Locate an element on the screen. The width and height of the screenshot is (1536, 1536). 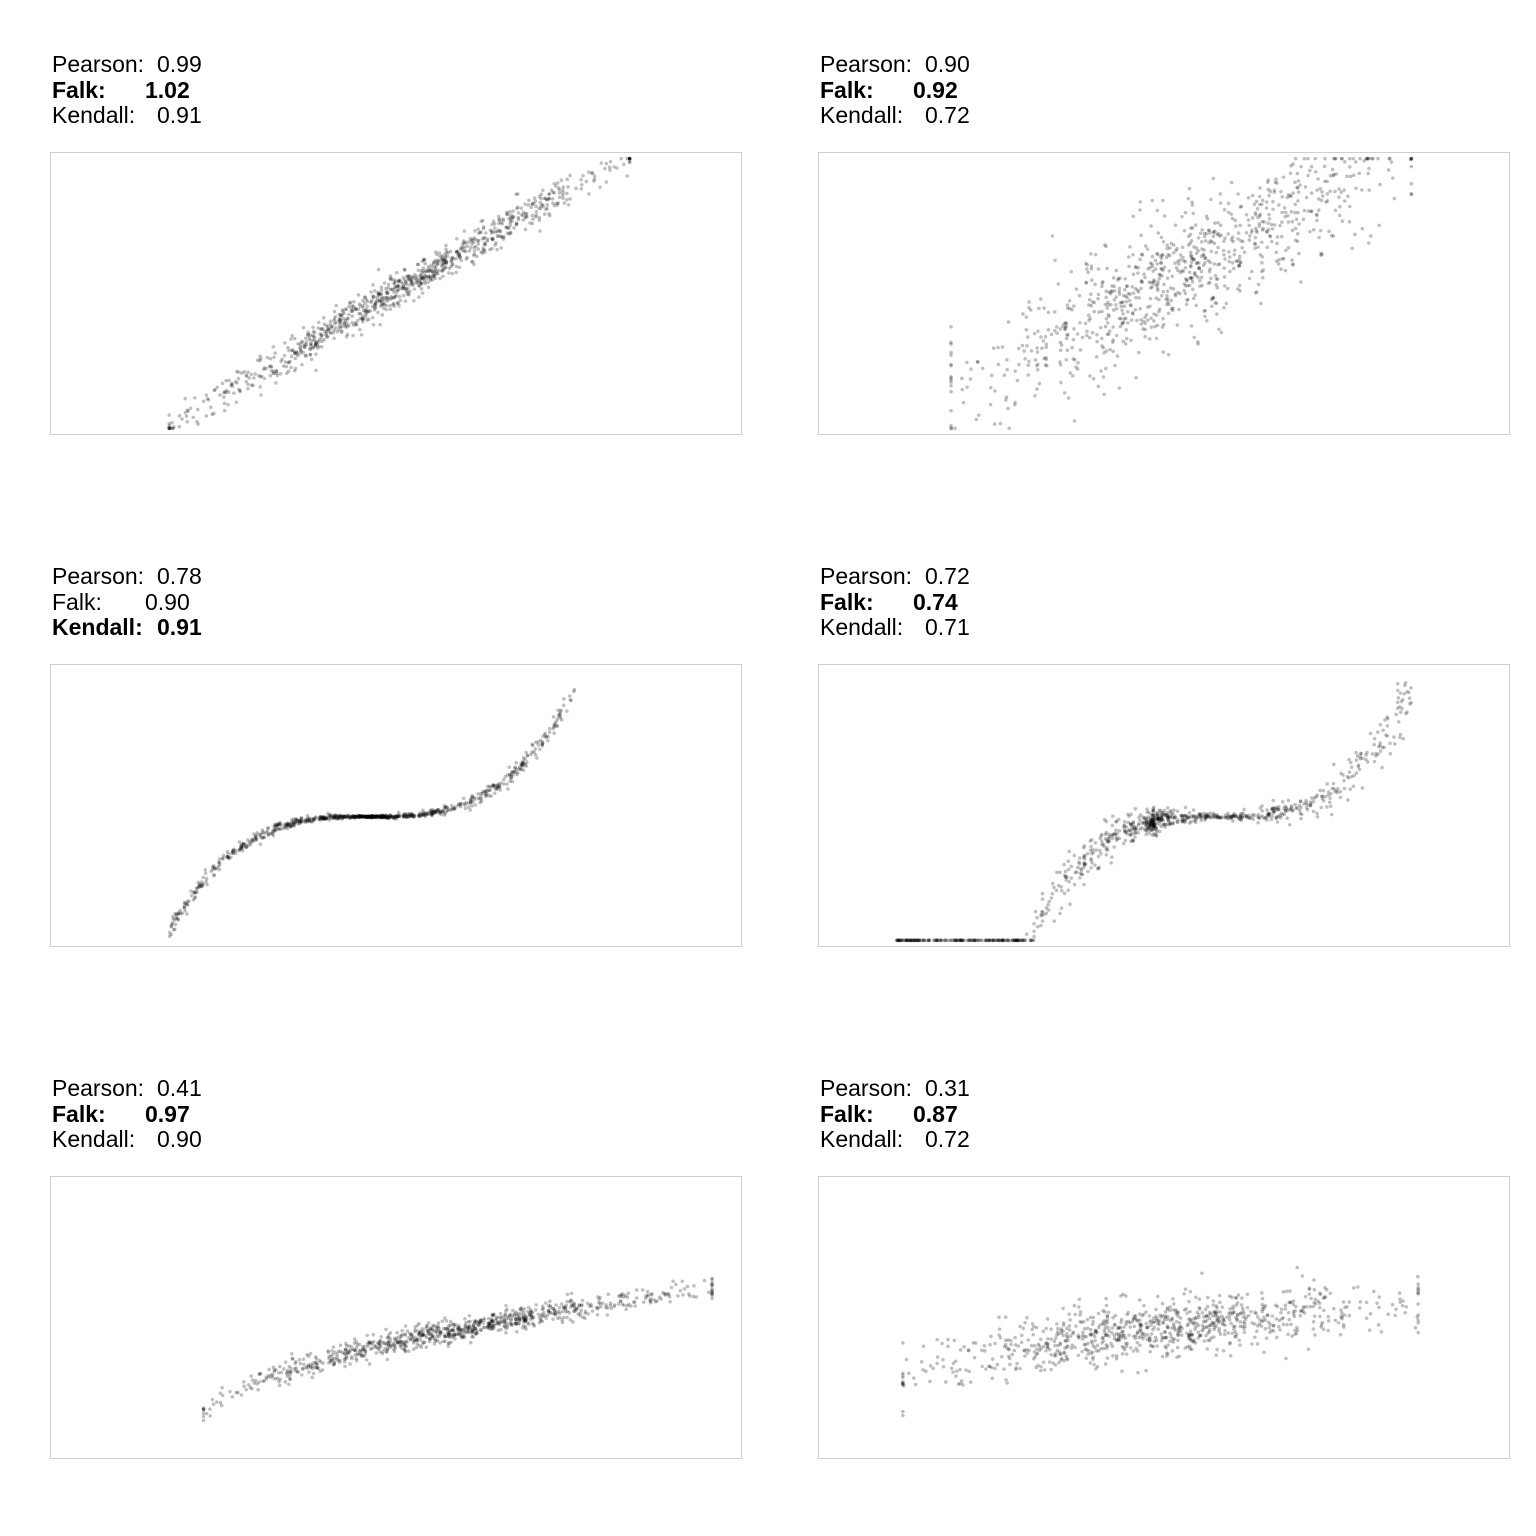
stat-label: Kendall: is located at coordinates (94, 1139).